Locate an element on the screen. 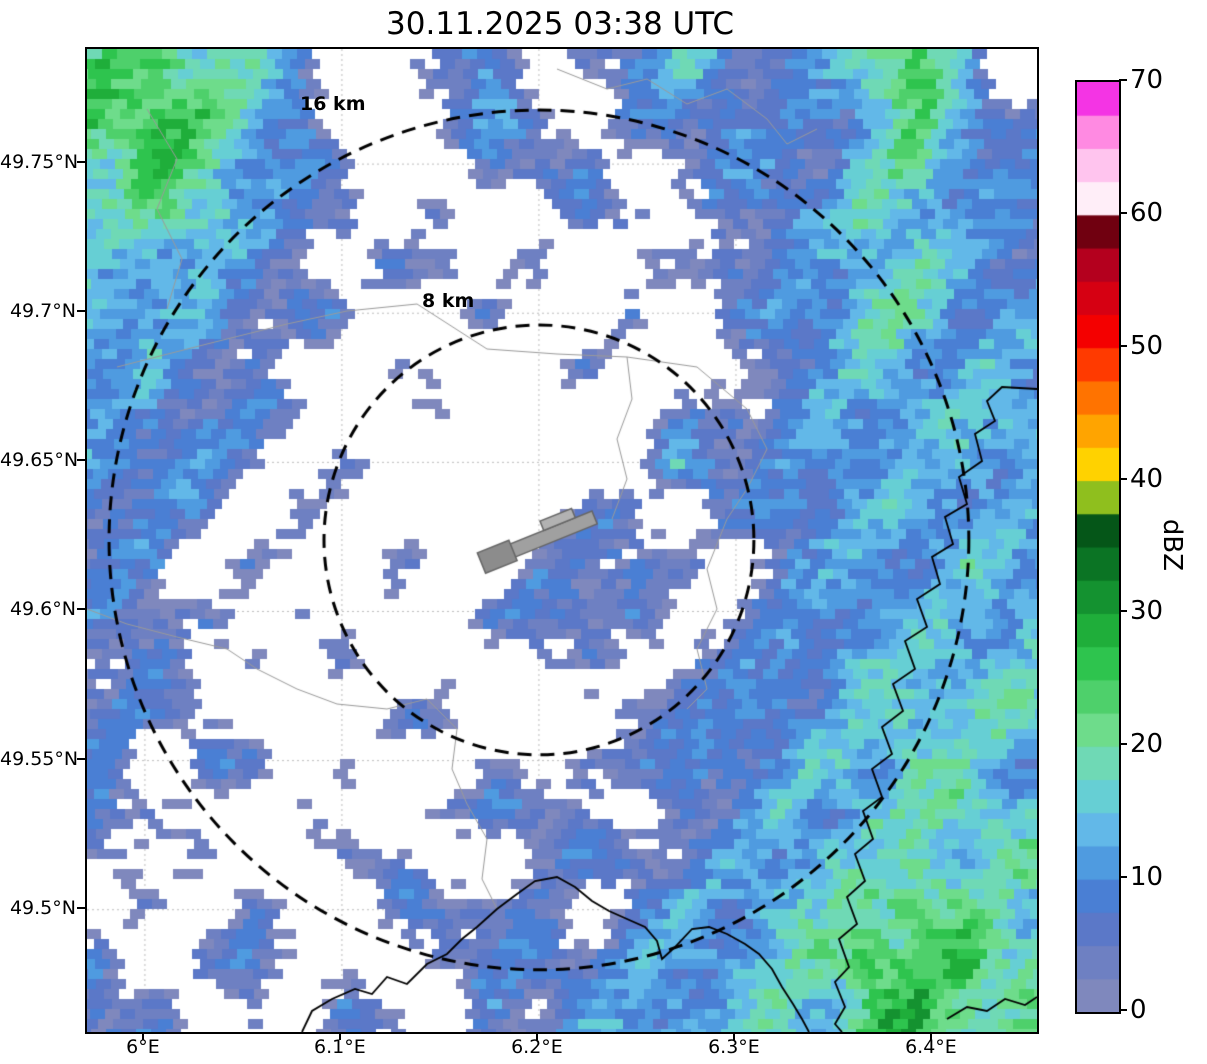 This screenshot has height=1064, width=1207. colorbar-tick-label: 70 is located at coordinates (1147, 80).